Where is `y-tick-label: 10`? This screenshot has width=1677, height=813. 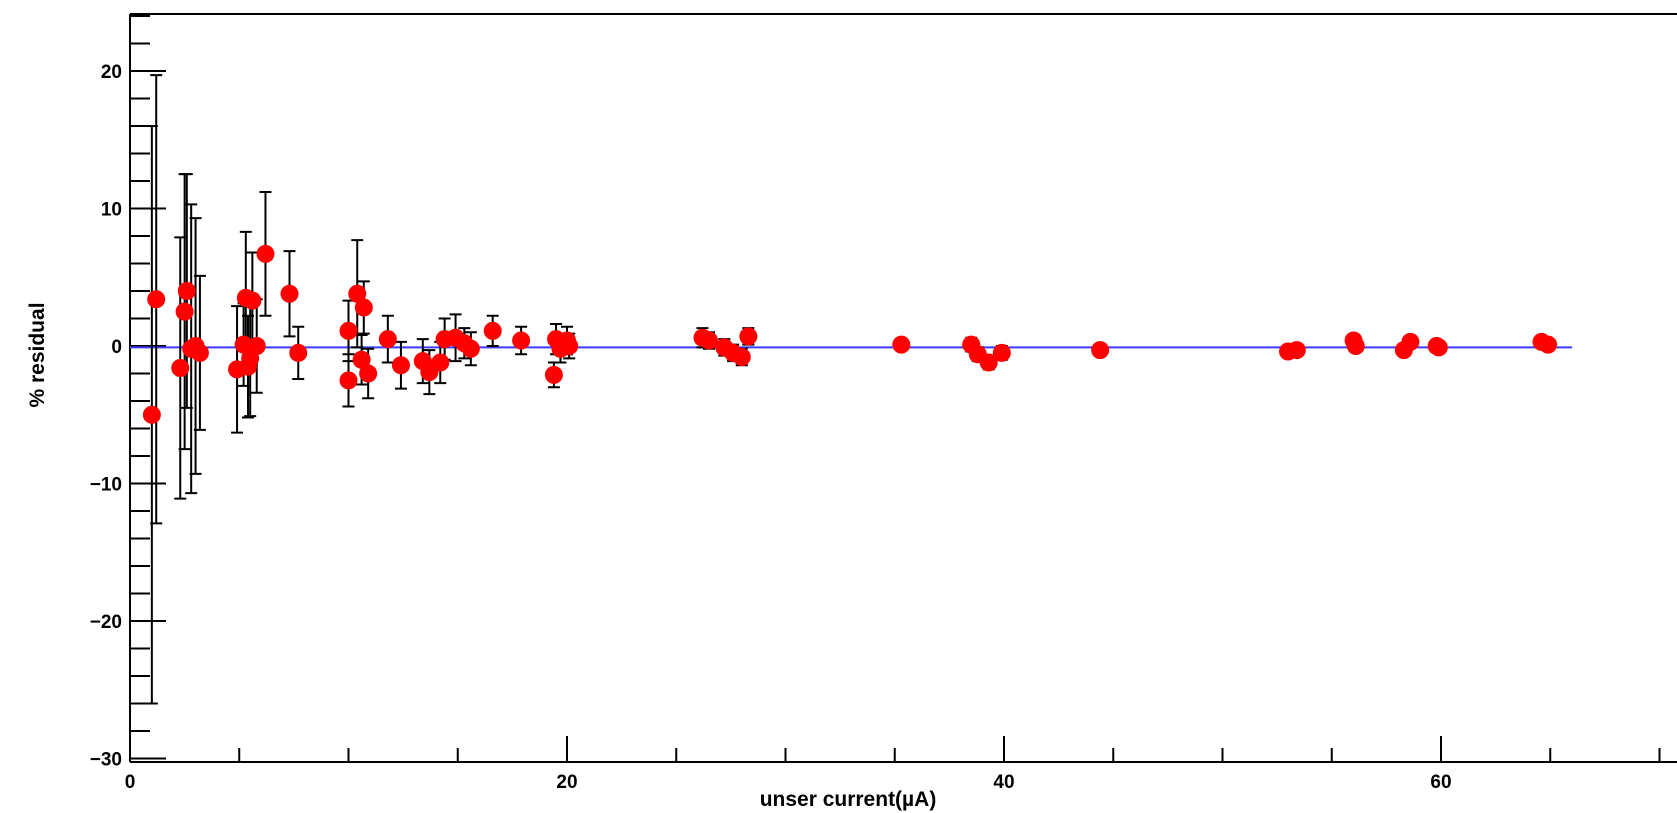
y-tick-label: 10 is located at coordinates (111, 210).